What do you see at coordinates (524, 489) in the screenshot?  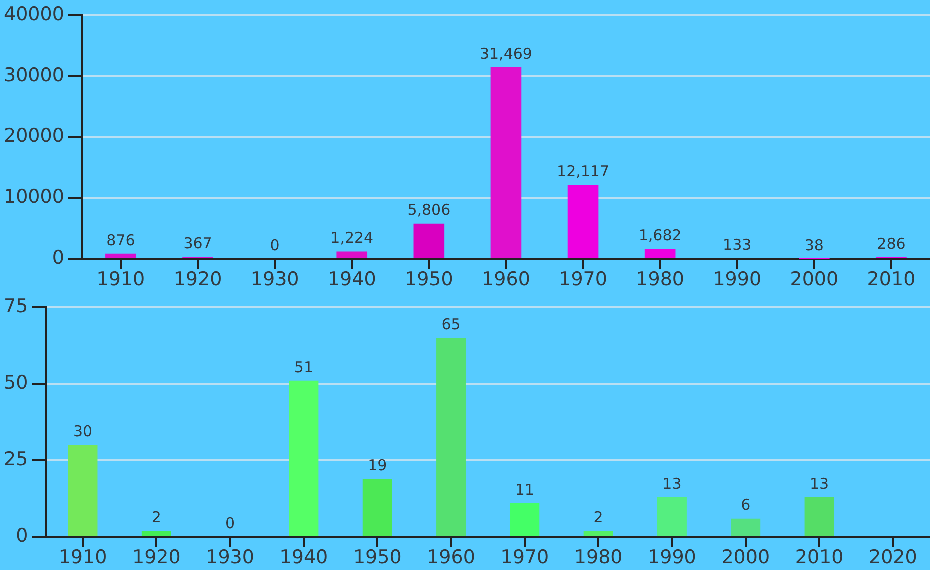 I see `data-label: 11` at bounding box center [524, 489].